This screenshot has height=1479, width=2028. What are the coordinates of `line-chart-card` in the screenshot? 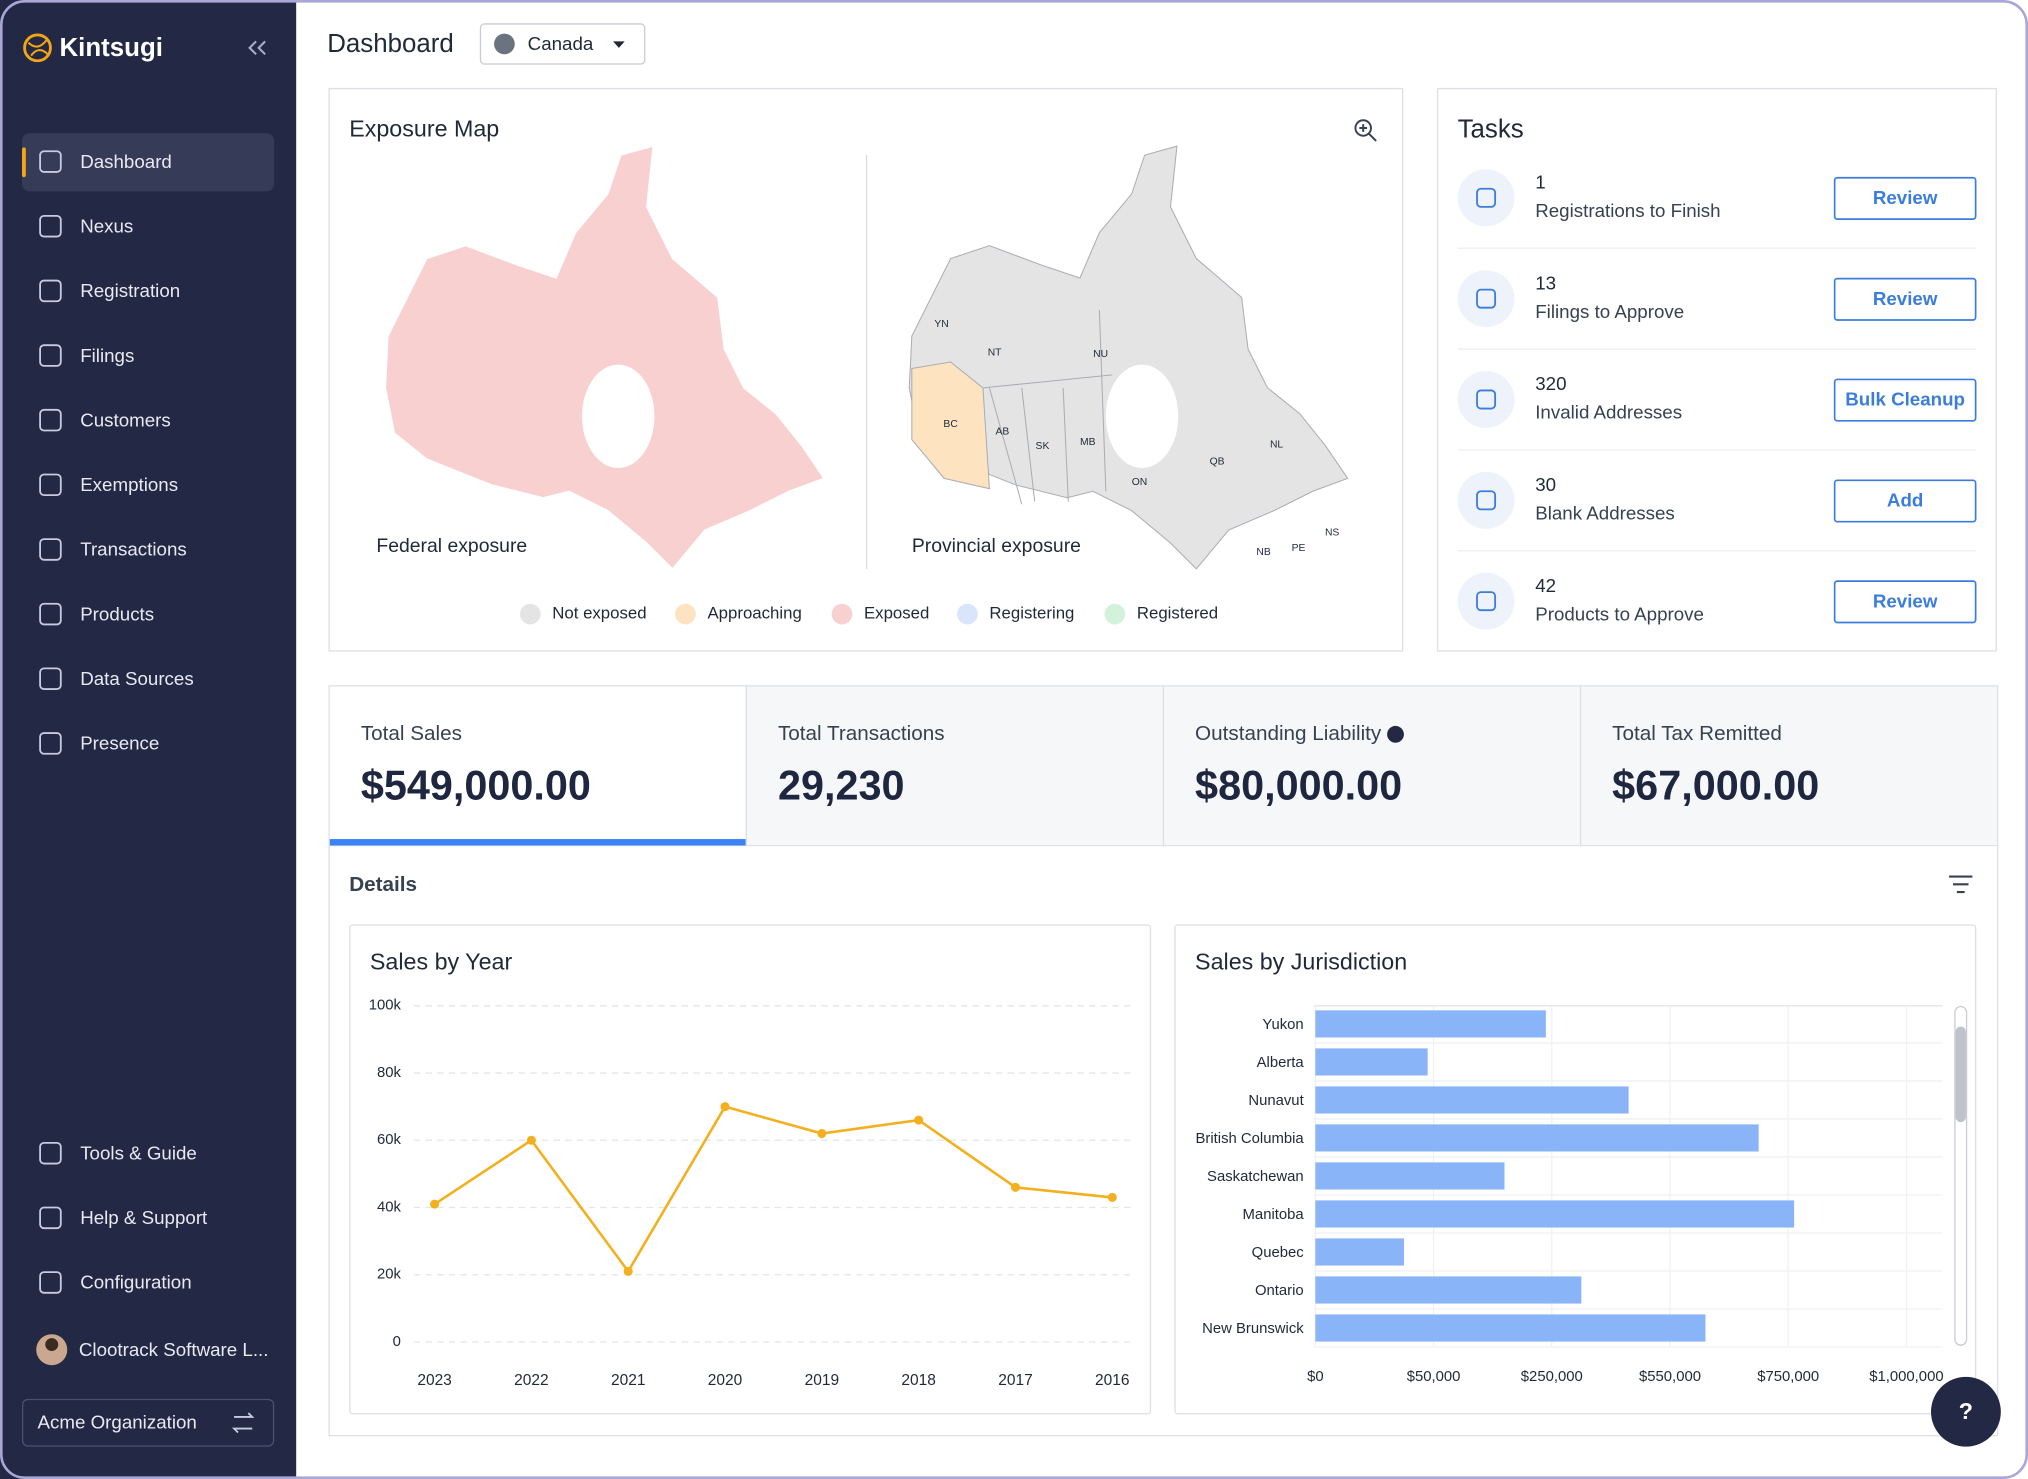 It's located at (750, 1169).